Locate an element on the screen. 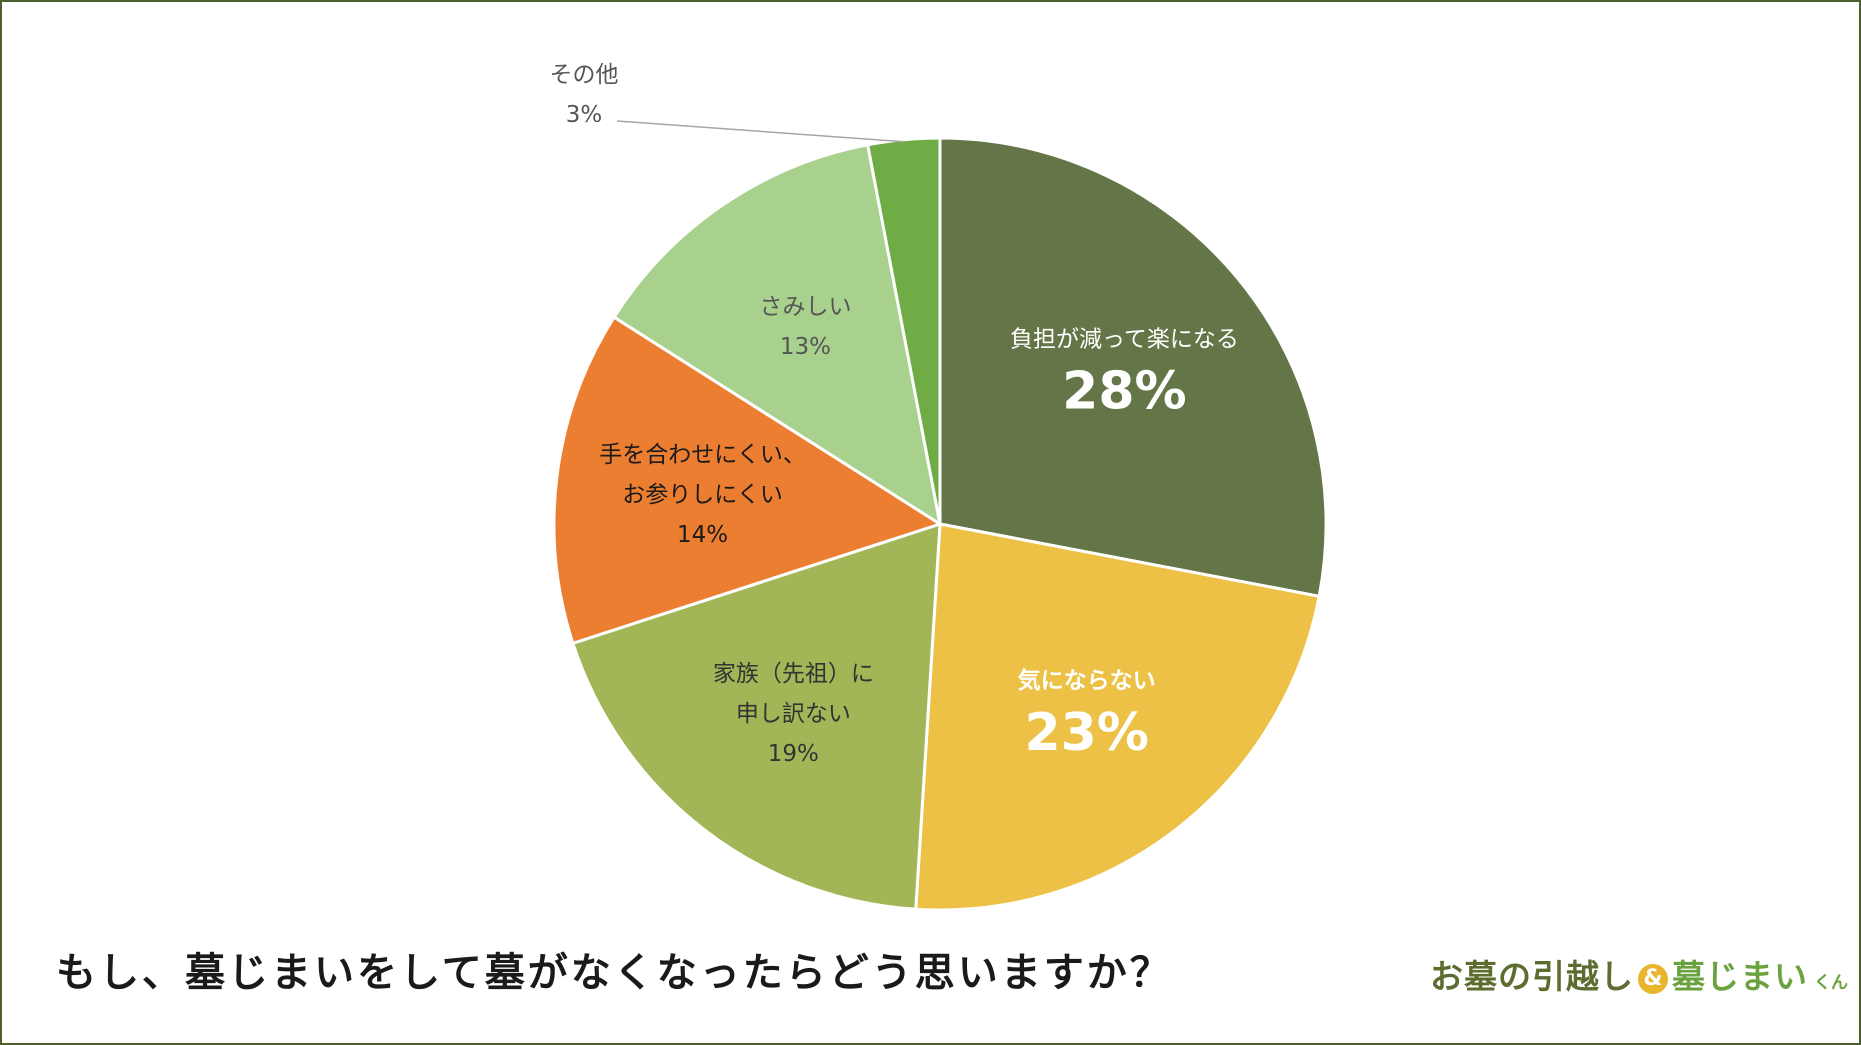 This screenshot has width=1861, height=1045. slice-label-2-line-1: 気にならない is located at coordinates (1087, 680).